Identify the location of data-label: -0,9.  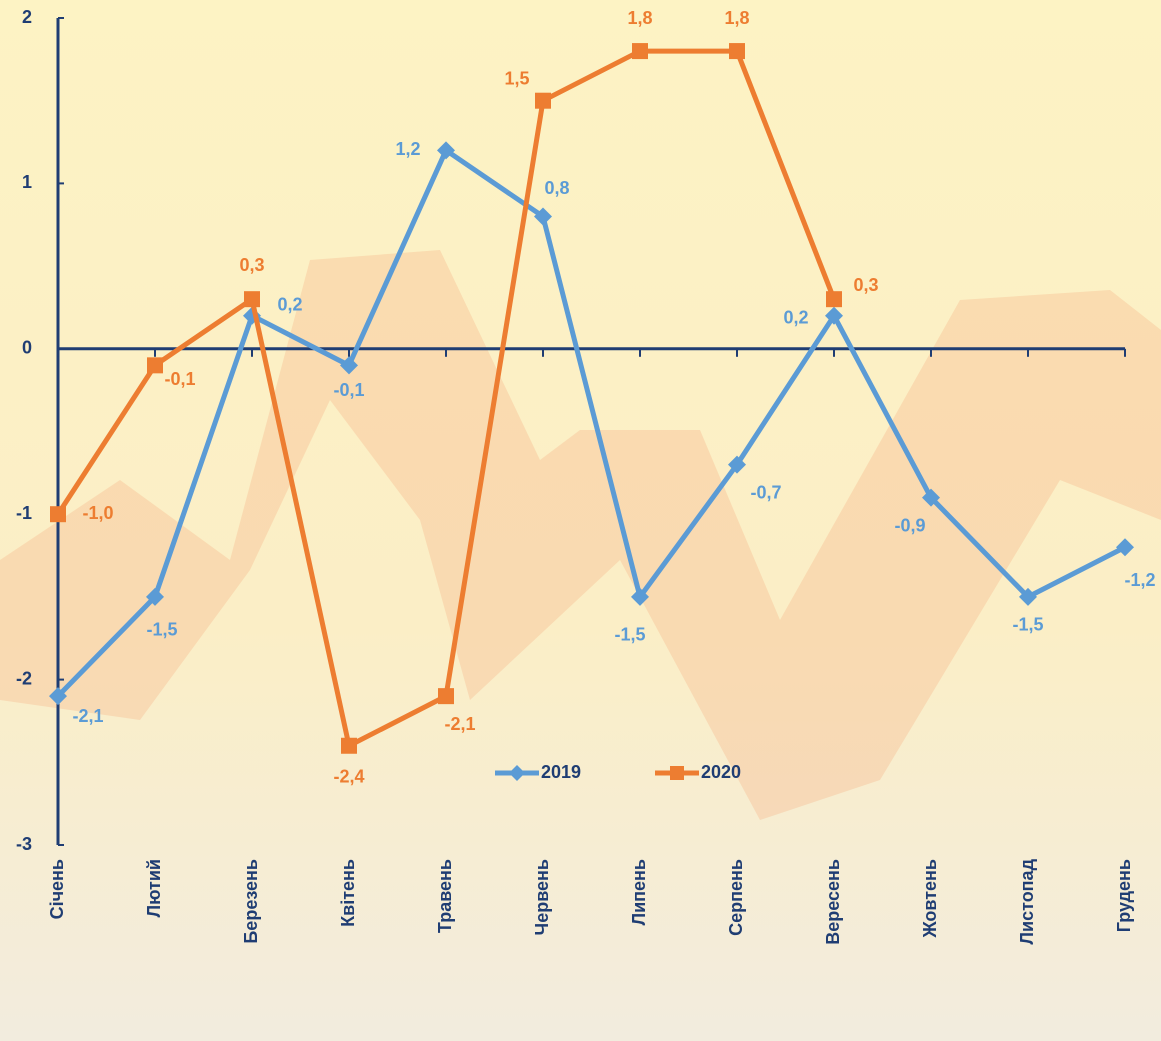
(909, 525).